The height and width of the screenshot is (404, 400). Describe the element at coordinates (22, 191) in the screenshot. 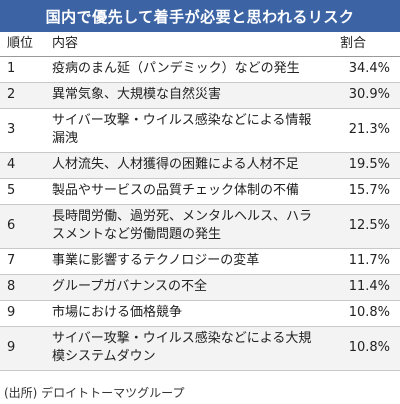

I see `rank-cell: 5` at that location.